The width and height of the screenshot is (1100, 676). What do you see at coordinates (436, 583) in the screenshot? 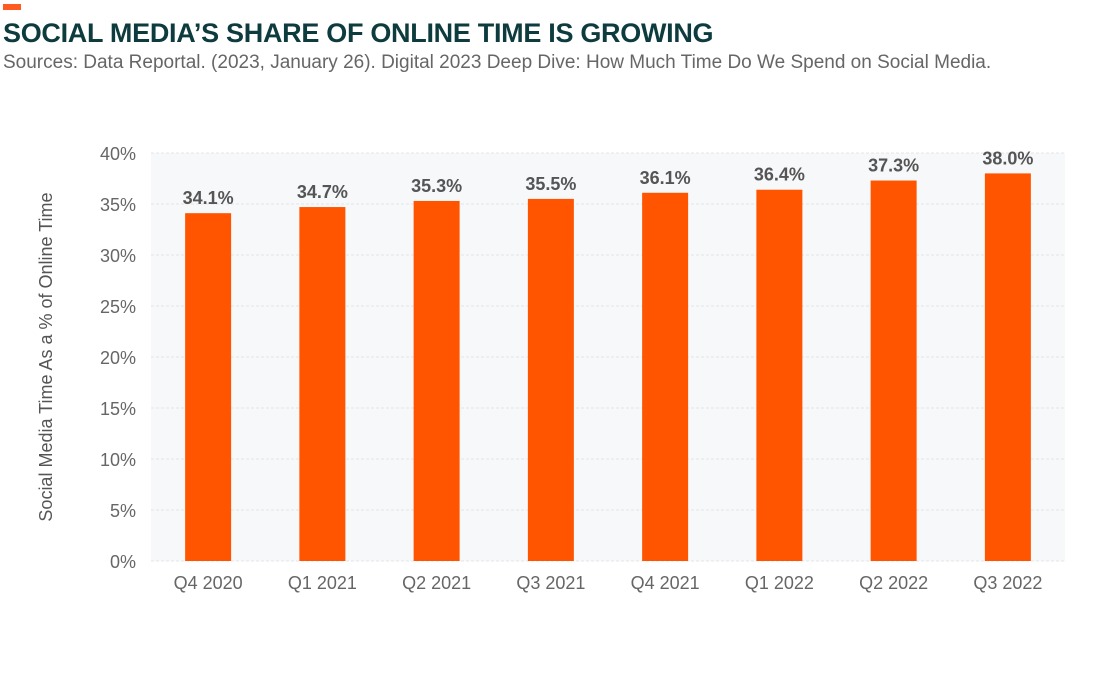
I see `x-tick-label: Q2 2021` at bounding box center [436, 583].